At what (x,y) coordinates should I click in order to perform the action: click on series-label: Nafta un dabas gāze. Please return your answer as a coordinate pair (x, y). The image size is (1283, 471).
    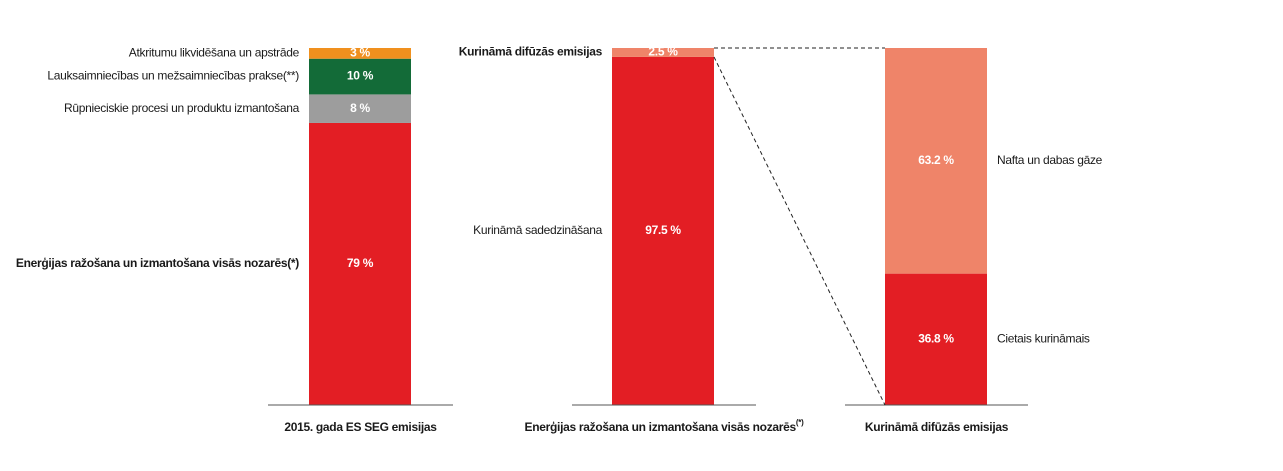
    Looking at the image, I should click on (1050, 160).